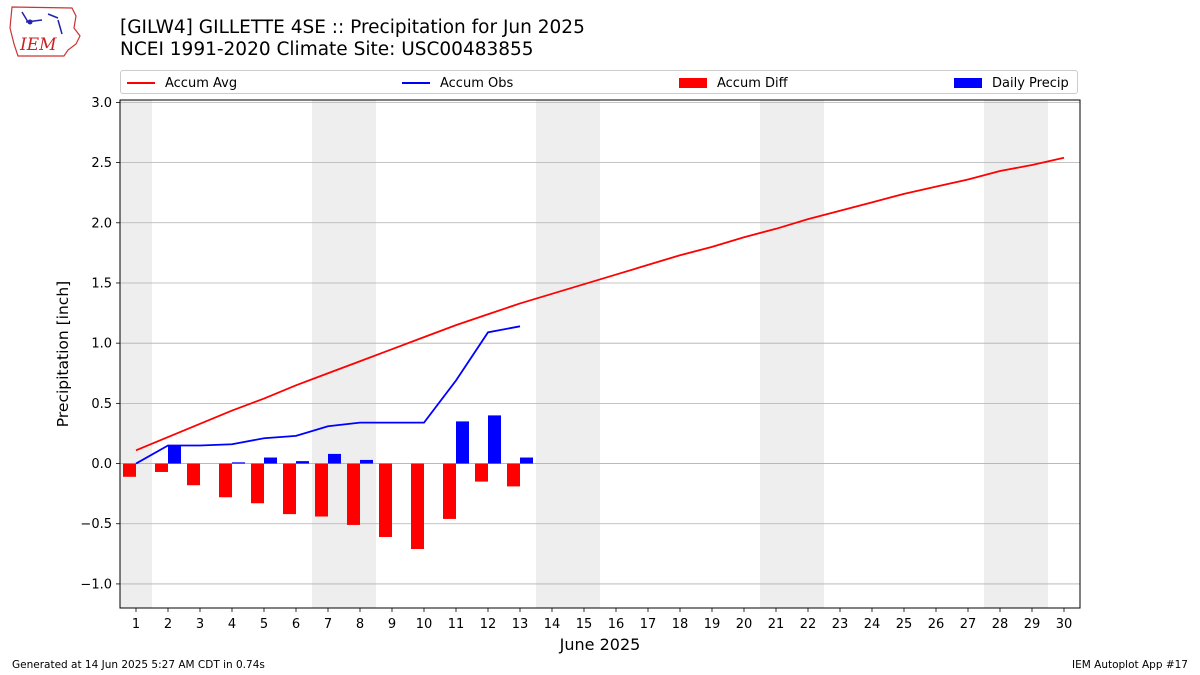 The height and width of the screenshot is (675, 1200). Describe the element at coordinates (712, 624) in the screenshot. I see `x-tick-label: 19` at that location.